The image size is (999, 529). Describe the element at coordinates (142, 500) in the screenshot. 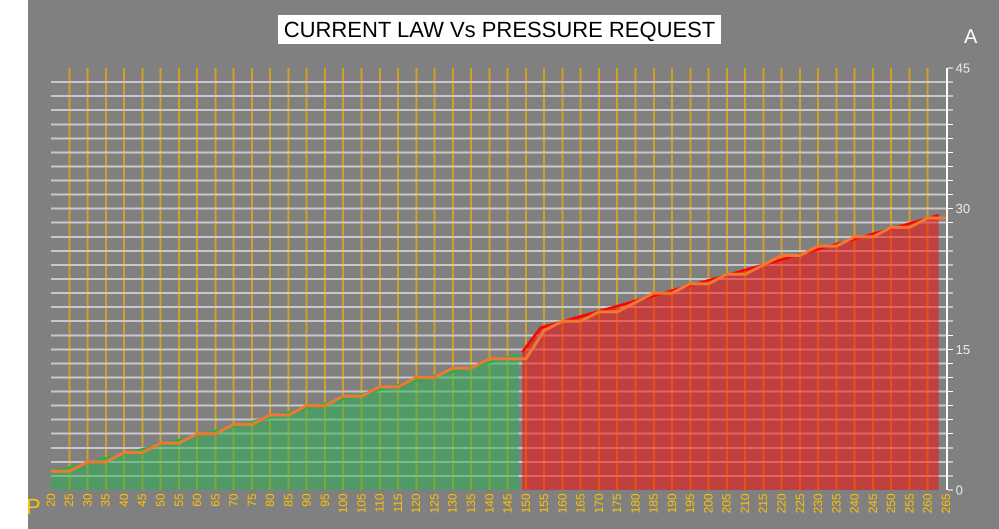

I see `x-tick-label: 45` at that location.